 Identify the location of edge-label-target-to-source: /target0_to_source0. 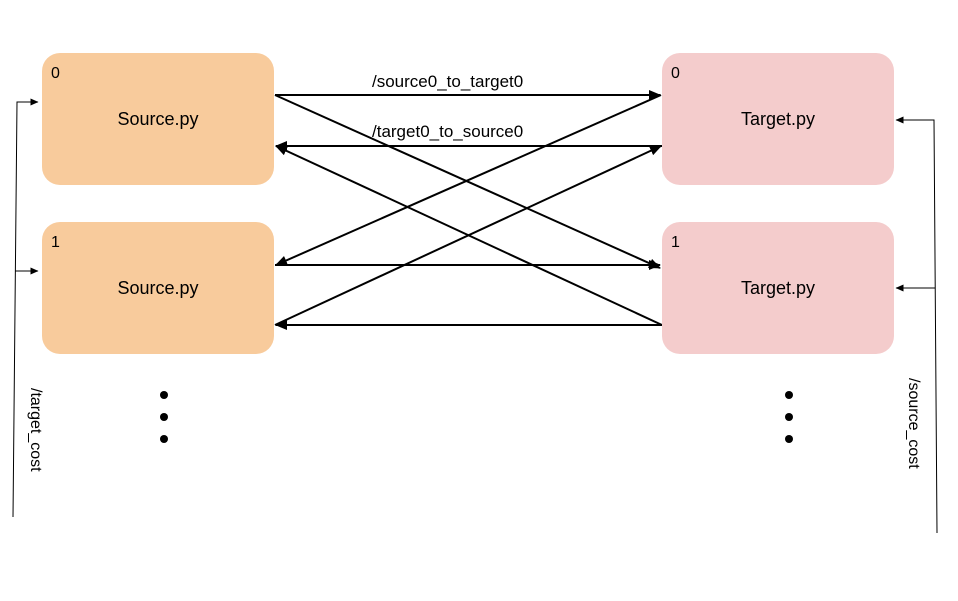
(448, 131).